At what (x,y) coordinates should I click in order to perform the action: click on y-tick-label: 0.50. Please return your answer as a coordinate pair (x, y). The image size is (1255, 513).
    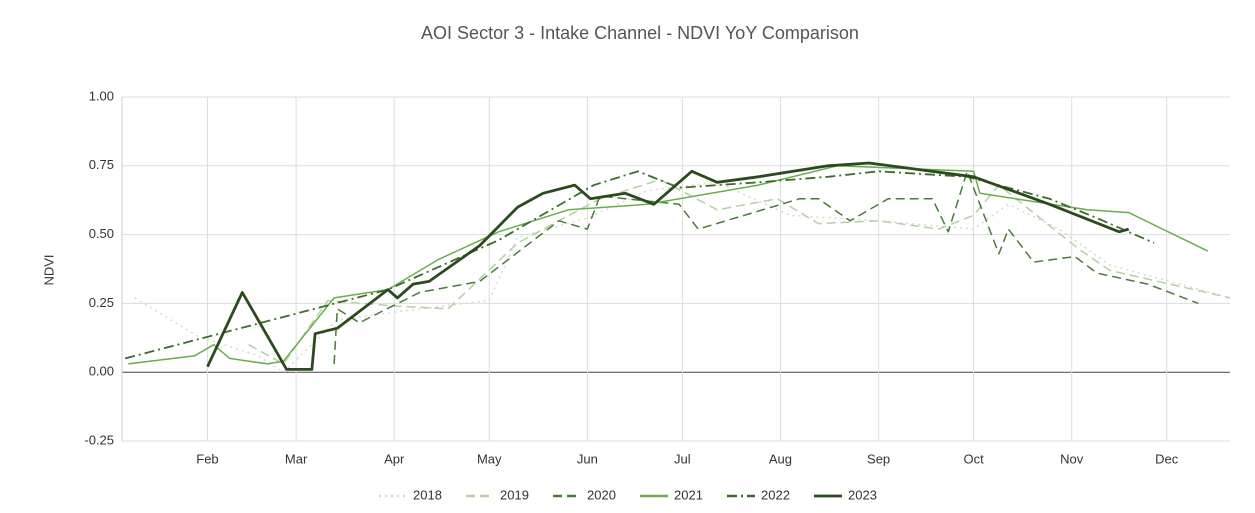
    Looking at the image, I should click on (101, 233).